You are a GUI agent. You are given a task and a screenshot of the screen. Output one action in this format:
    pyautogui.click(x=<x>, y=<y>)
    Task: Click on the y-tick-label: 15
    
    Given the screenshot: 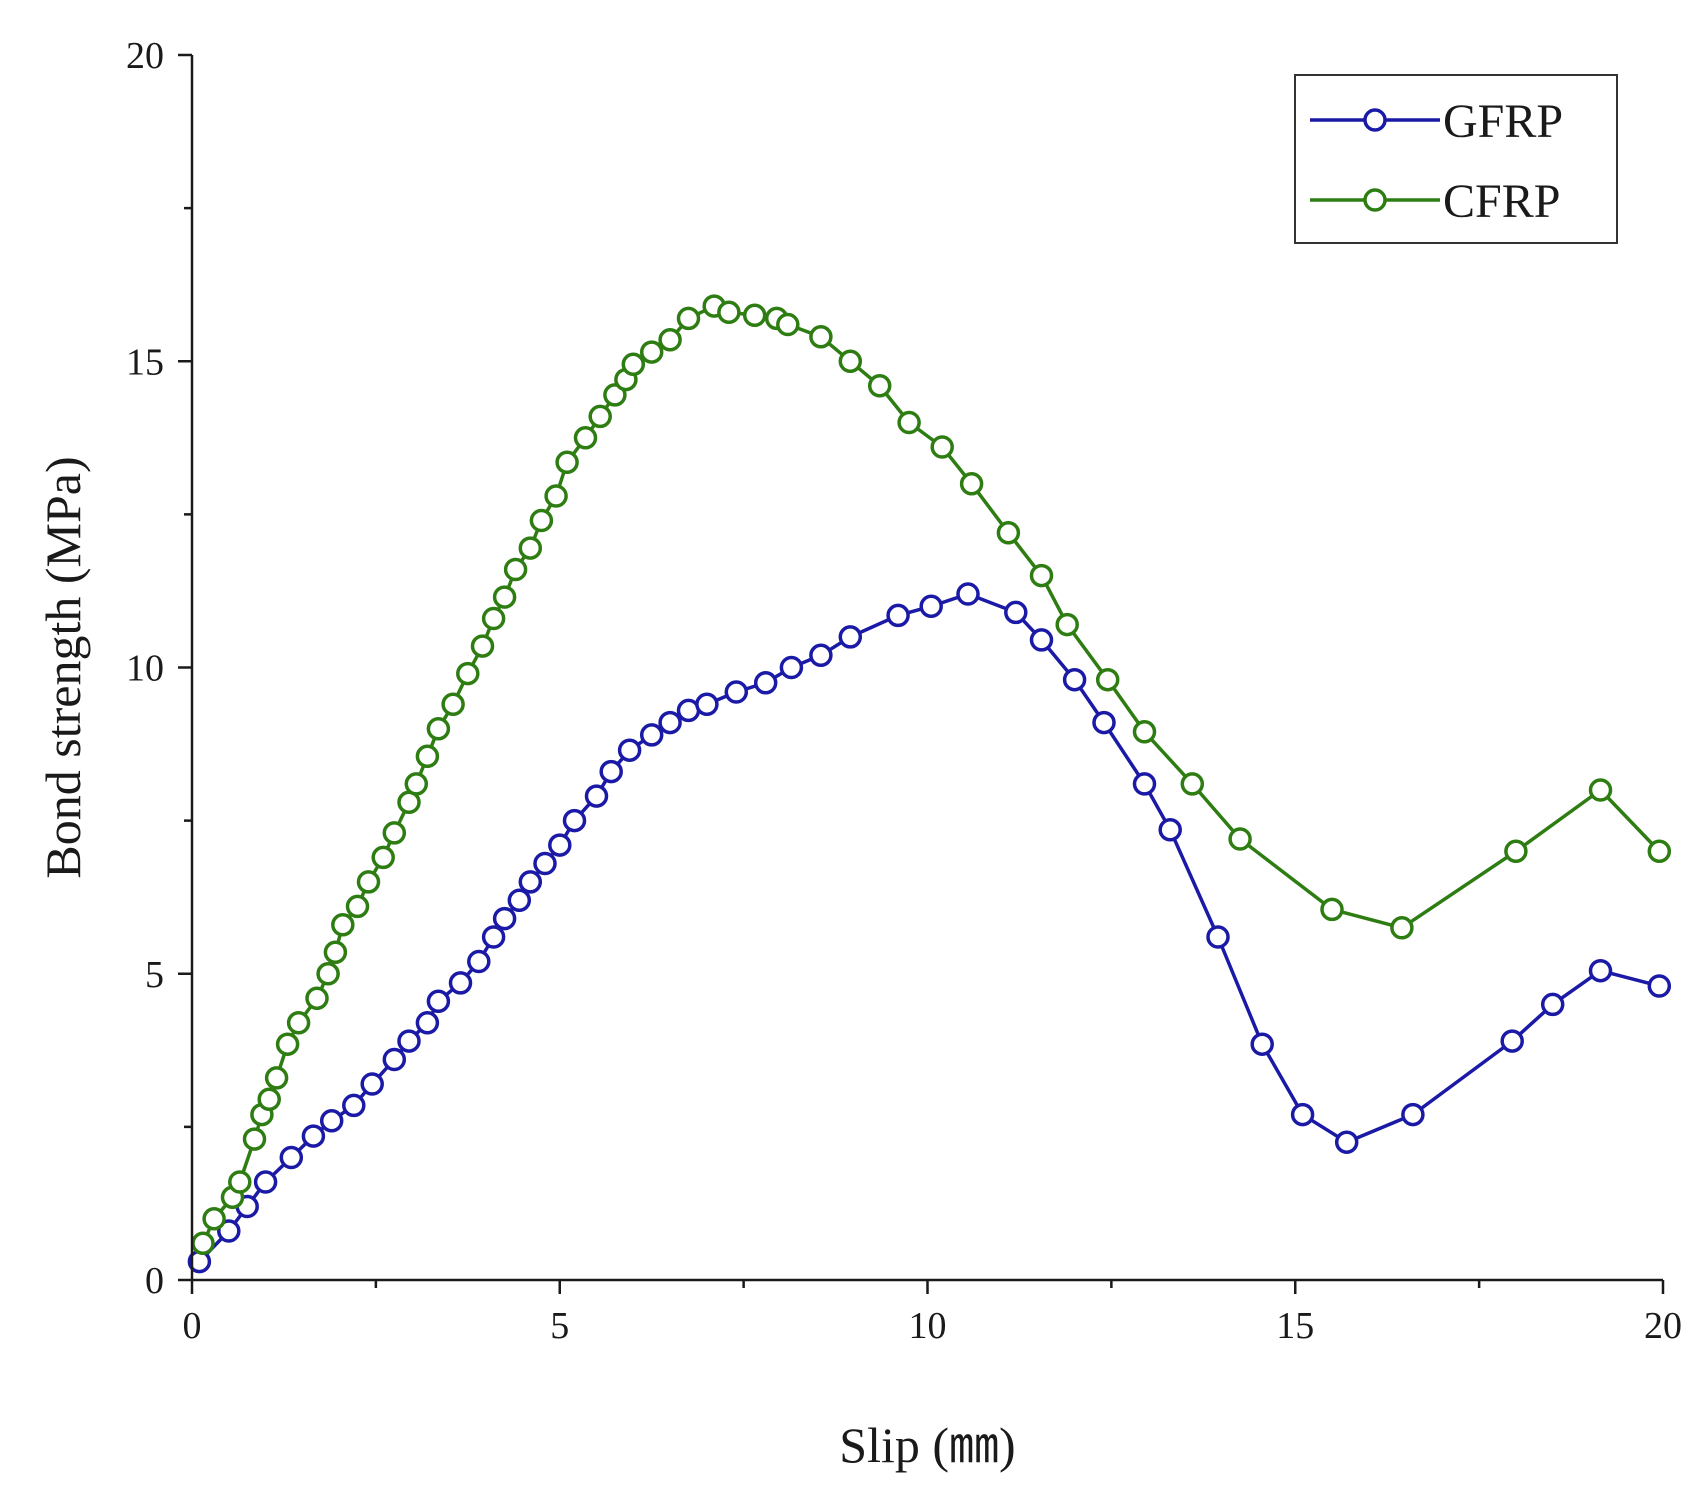 What is the action you would take?
    pyautogui.click(x=145, y=362)
    